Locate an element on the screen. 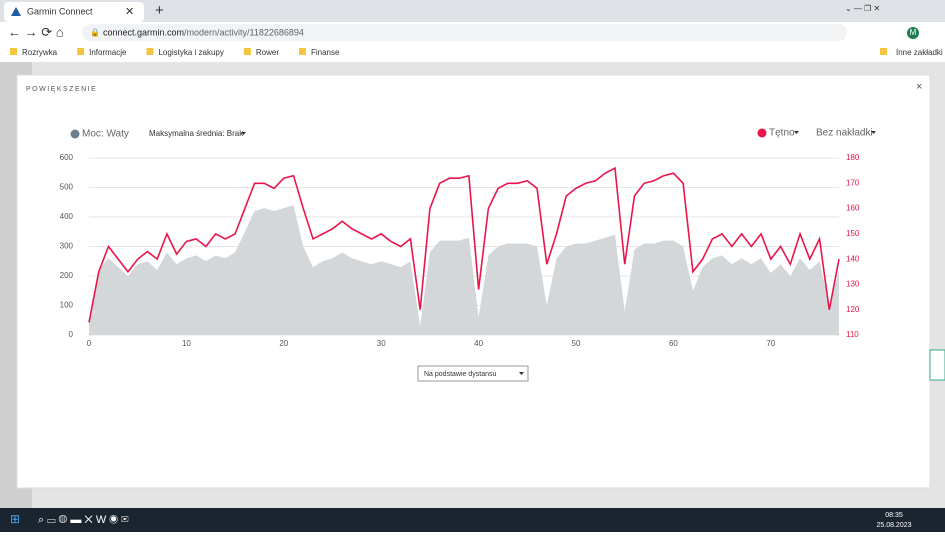 The width and height of the screenshot is (945, 537). side-widget is located at coordinates (937, 365).